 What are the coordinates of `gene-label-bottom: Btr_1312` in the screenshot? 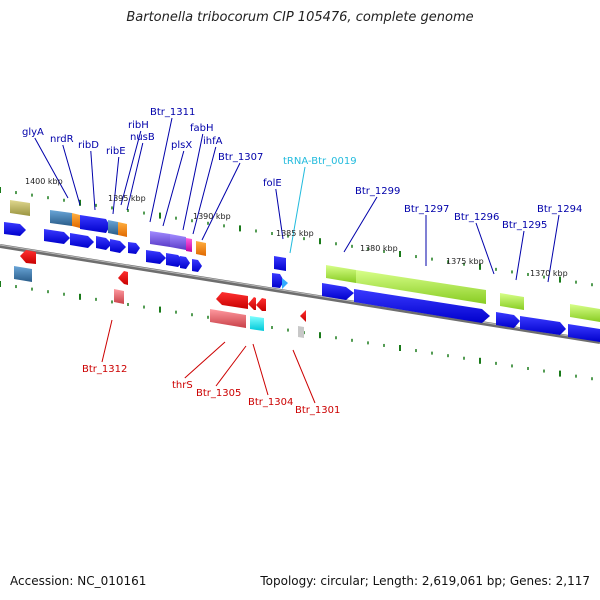 It's located at (104, 369).